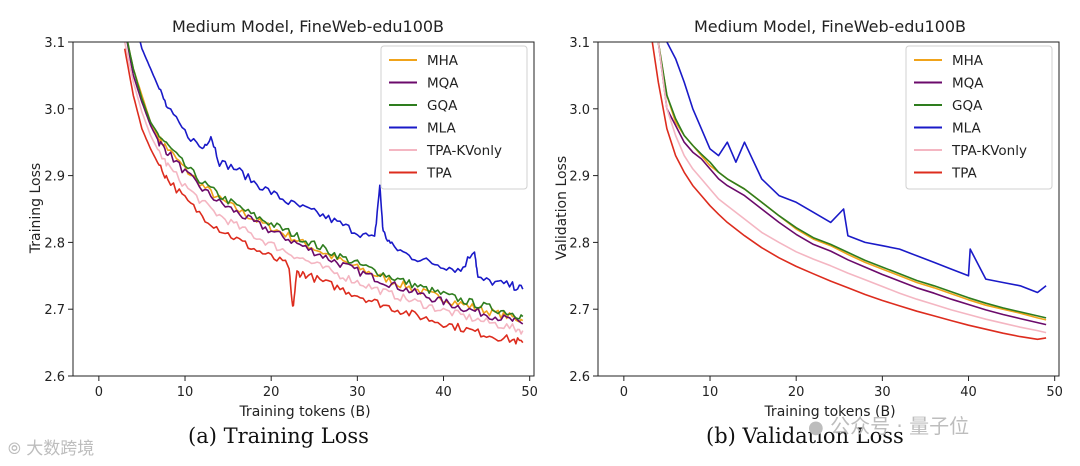 This screenshot has height=466, width=1080. I want to click on watermark-left: ⦾ 大数跨境, so click(51, 446).